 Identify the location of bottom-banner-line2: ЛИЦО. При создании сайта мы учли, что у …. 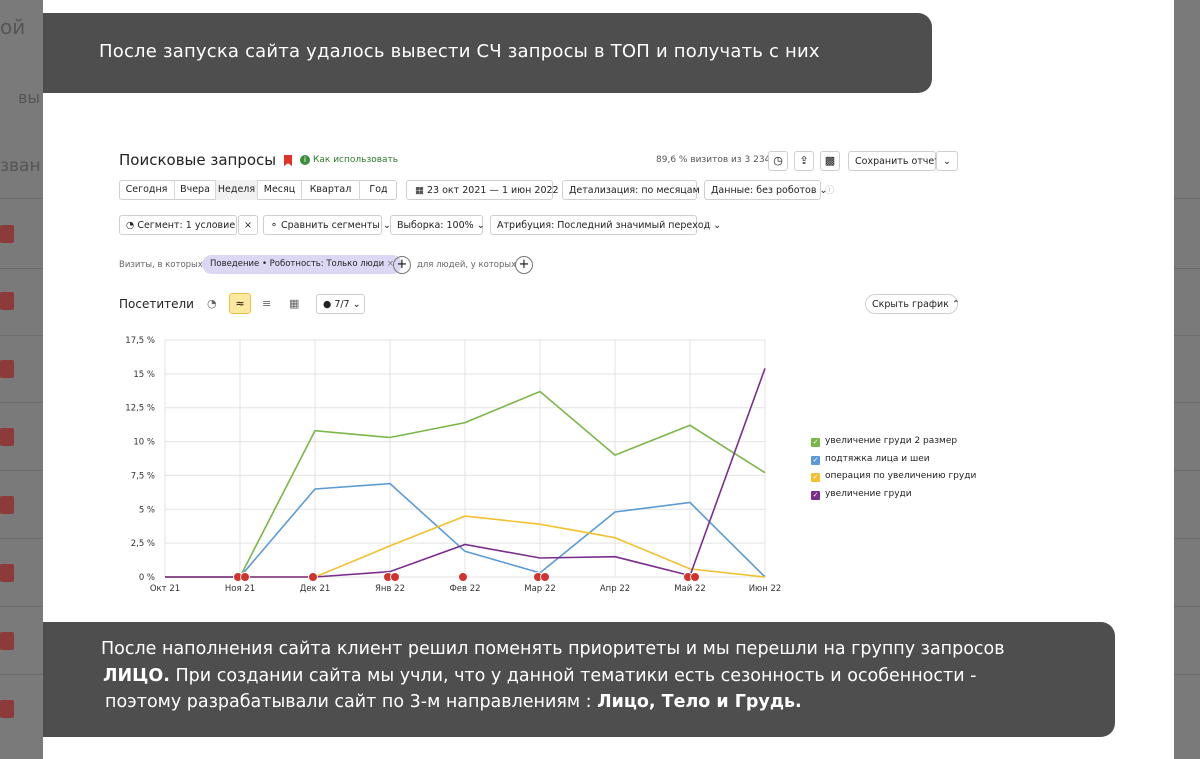
(539, 676).